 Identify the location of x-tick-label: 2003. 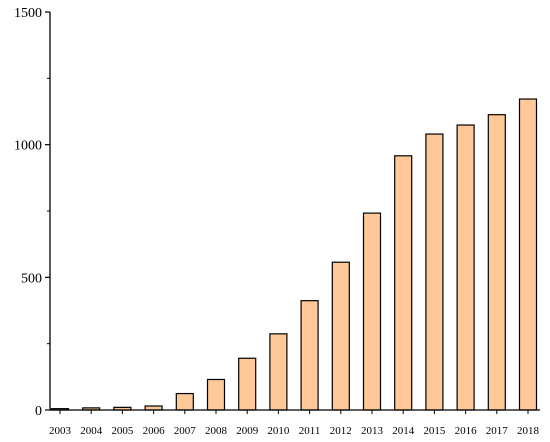
(60, 431).